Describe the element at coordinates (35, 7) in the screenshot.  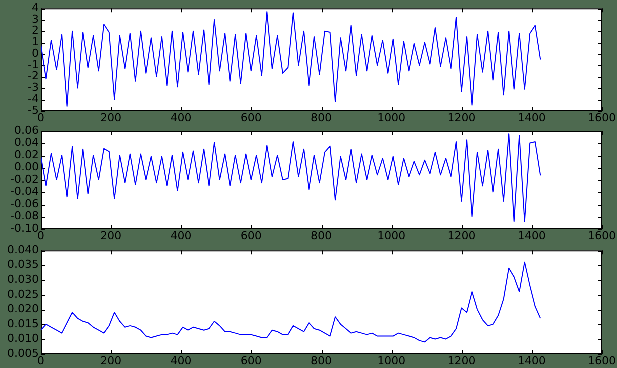
I see `y-tick-label: 4` at that location.